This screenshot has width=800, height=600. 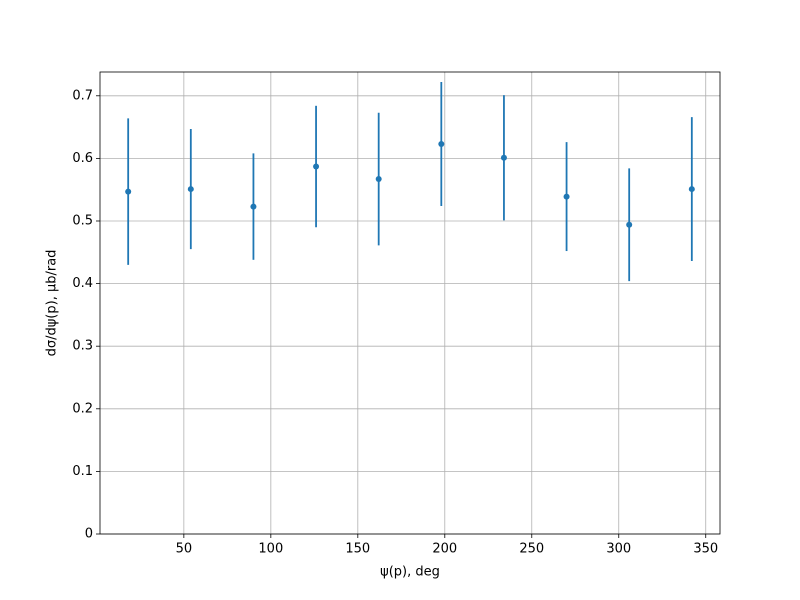 What do you see at coordinates (410, 572) in the screenshot?
I see `x-axis-label: ψ(p), deg` at bounding box center [410, 572].